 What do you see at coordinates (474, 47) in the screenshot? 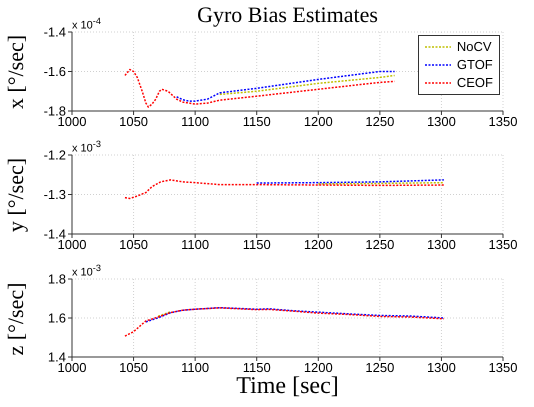
I see `legend-label: NoCV` at bounding box center [474, 47].